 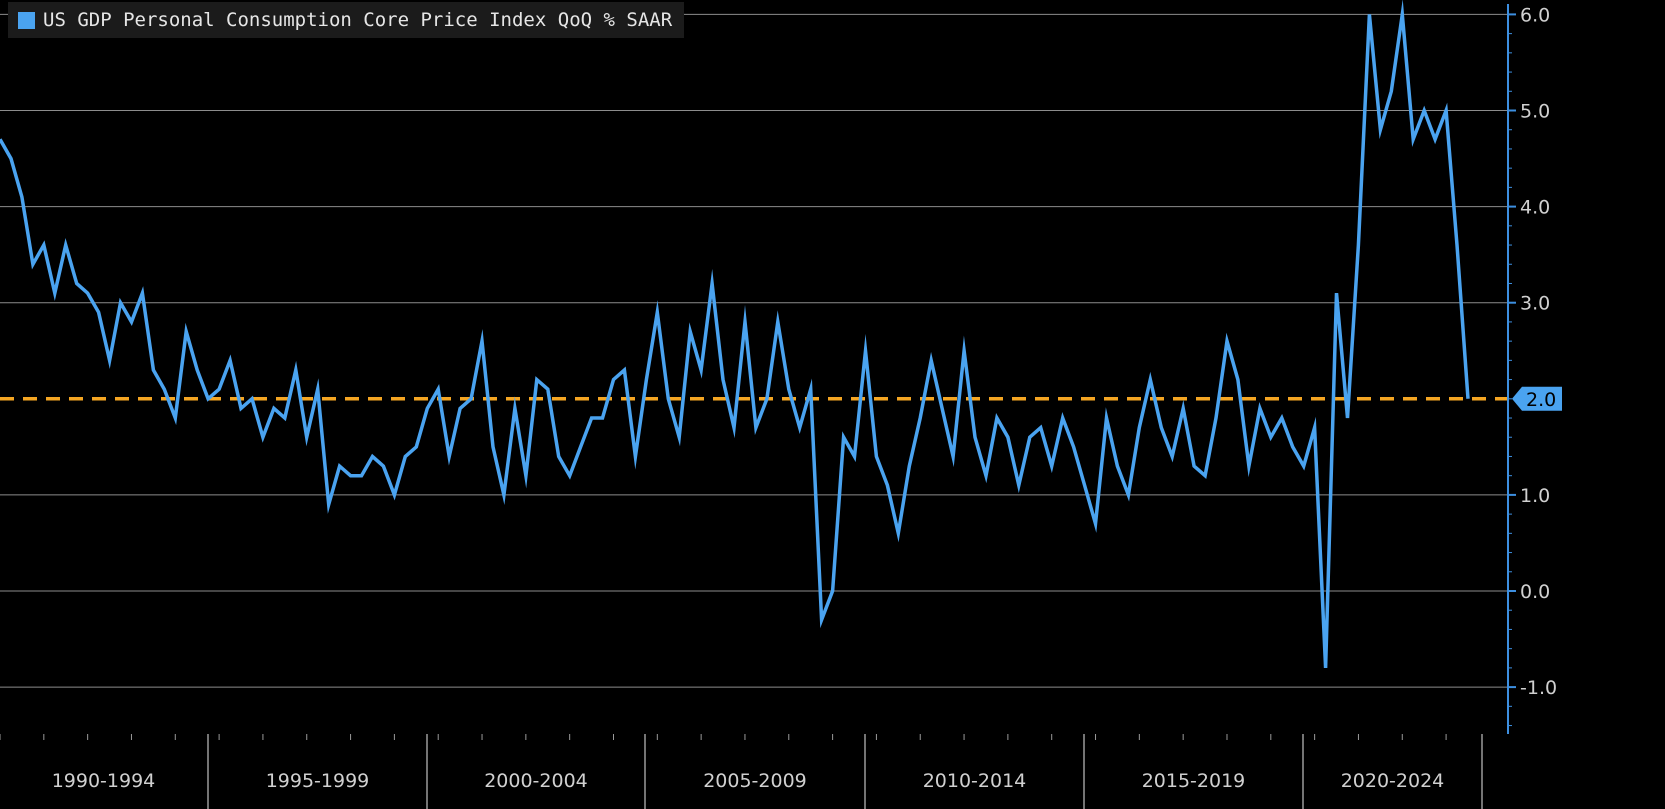 I want to click on x-period-label: 2020-2024, so click(x=1393, y=781).